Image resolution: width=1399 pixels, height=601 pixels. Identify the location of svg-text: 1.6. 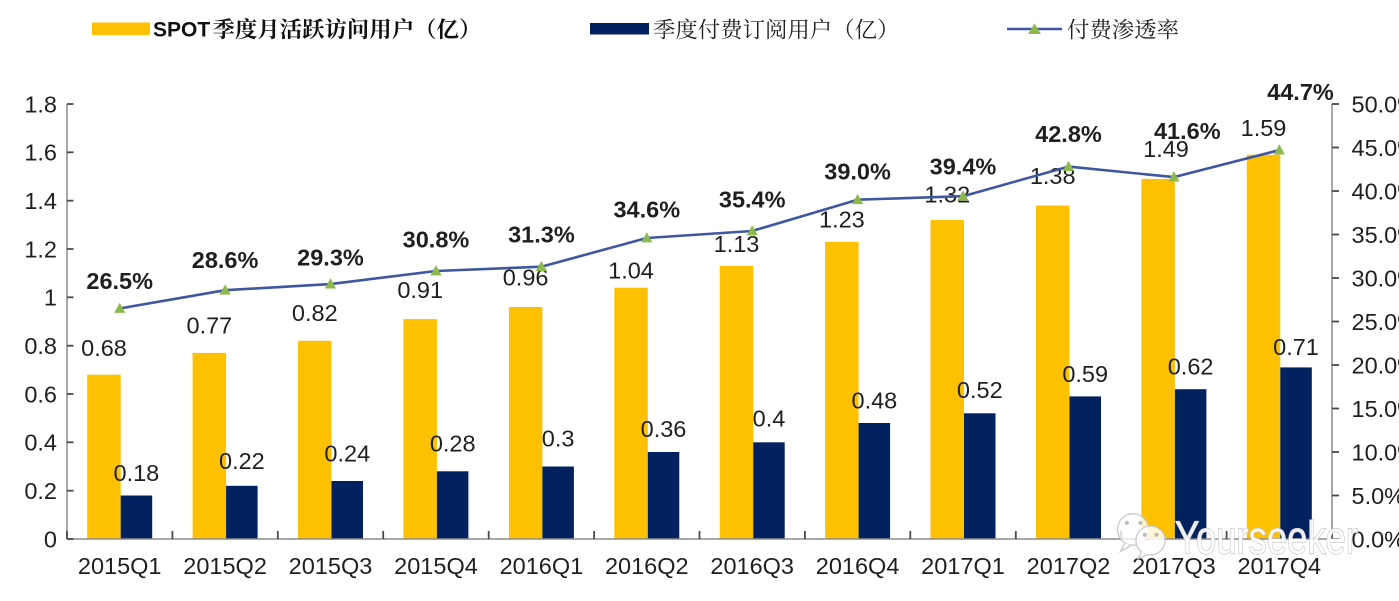
(40, 153).